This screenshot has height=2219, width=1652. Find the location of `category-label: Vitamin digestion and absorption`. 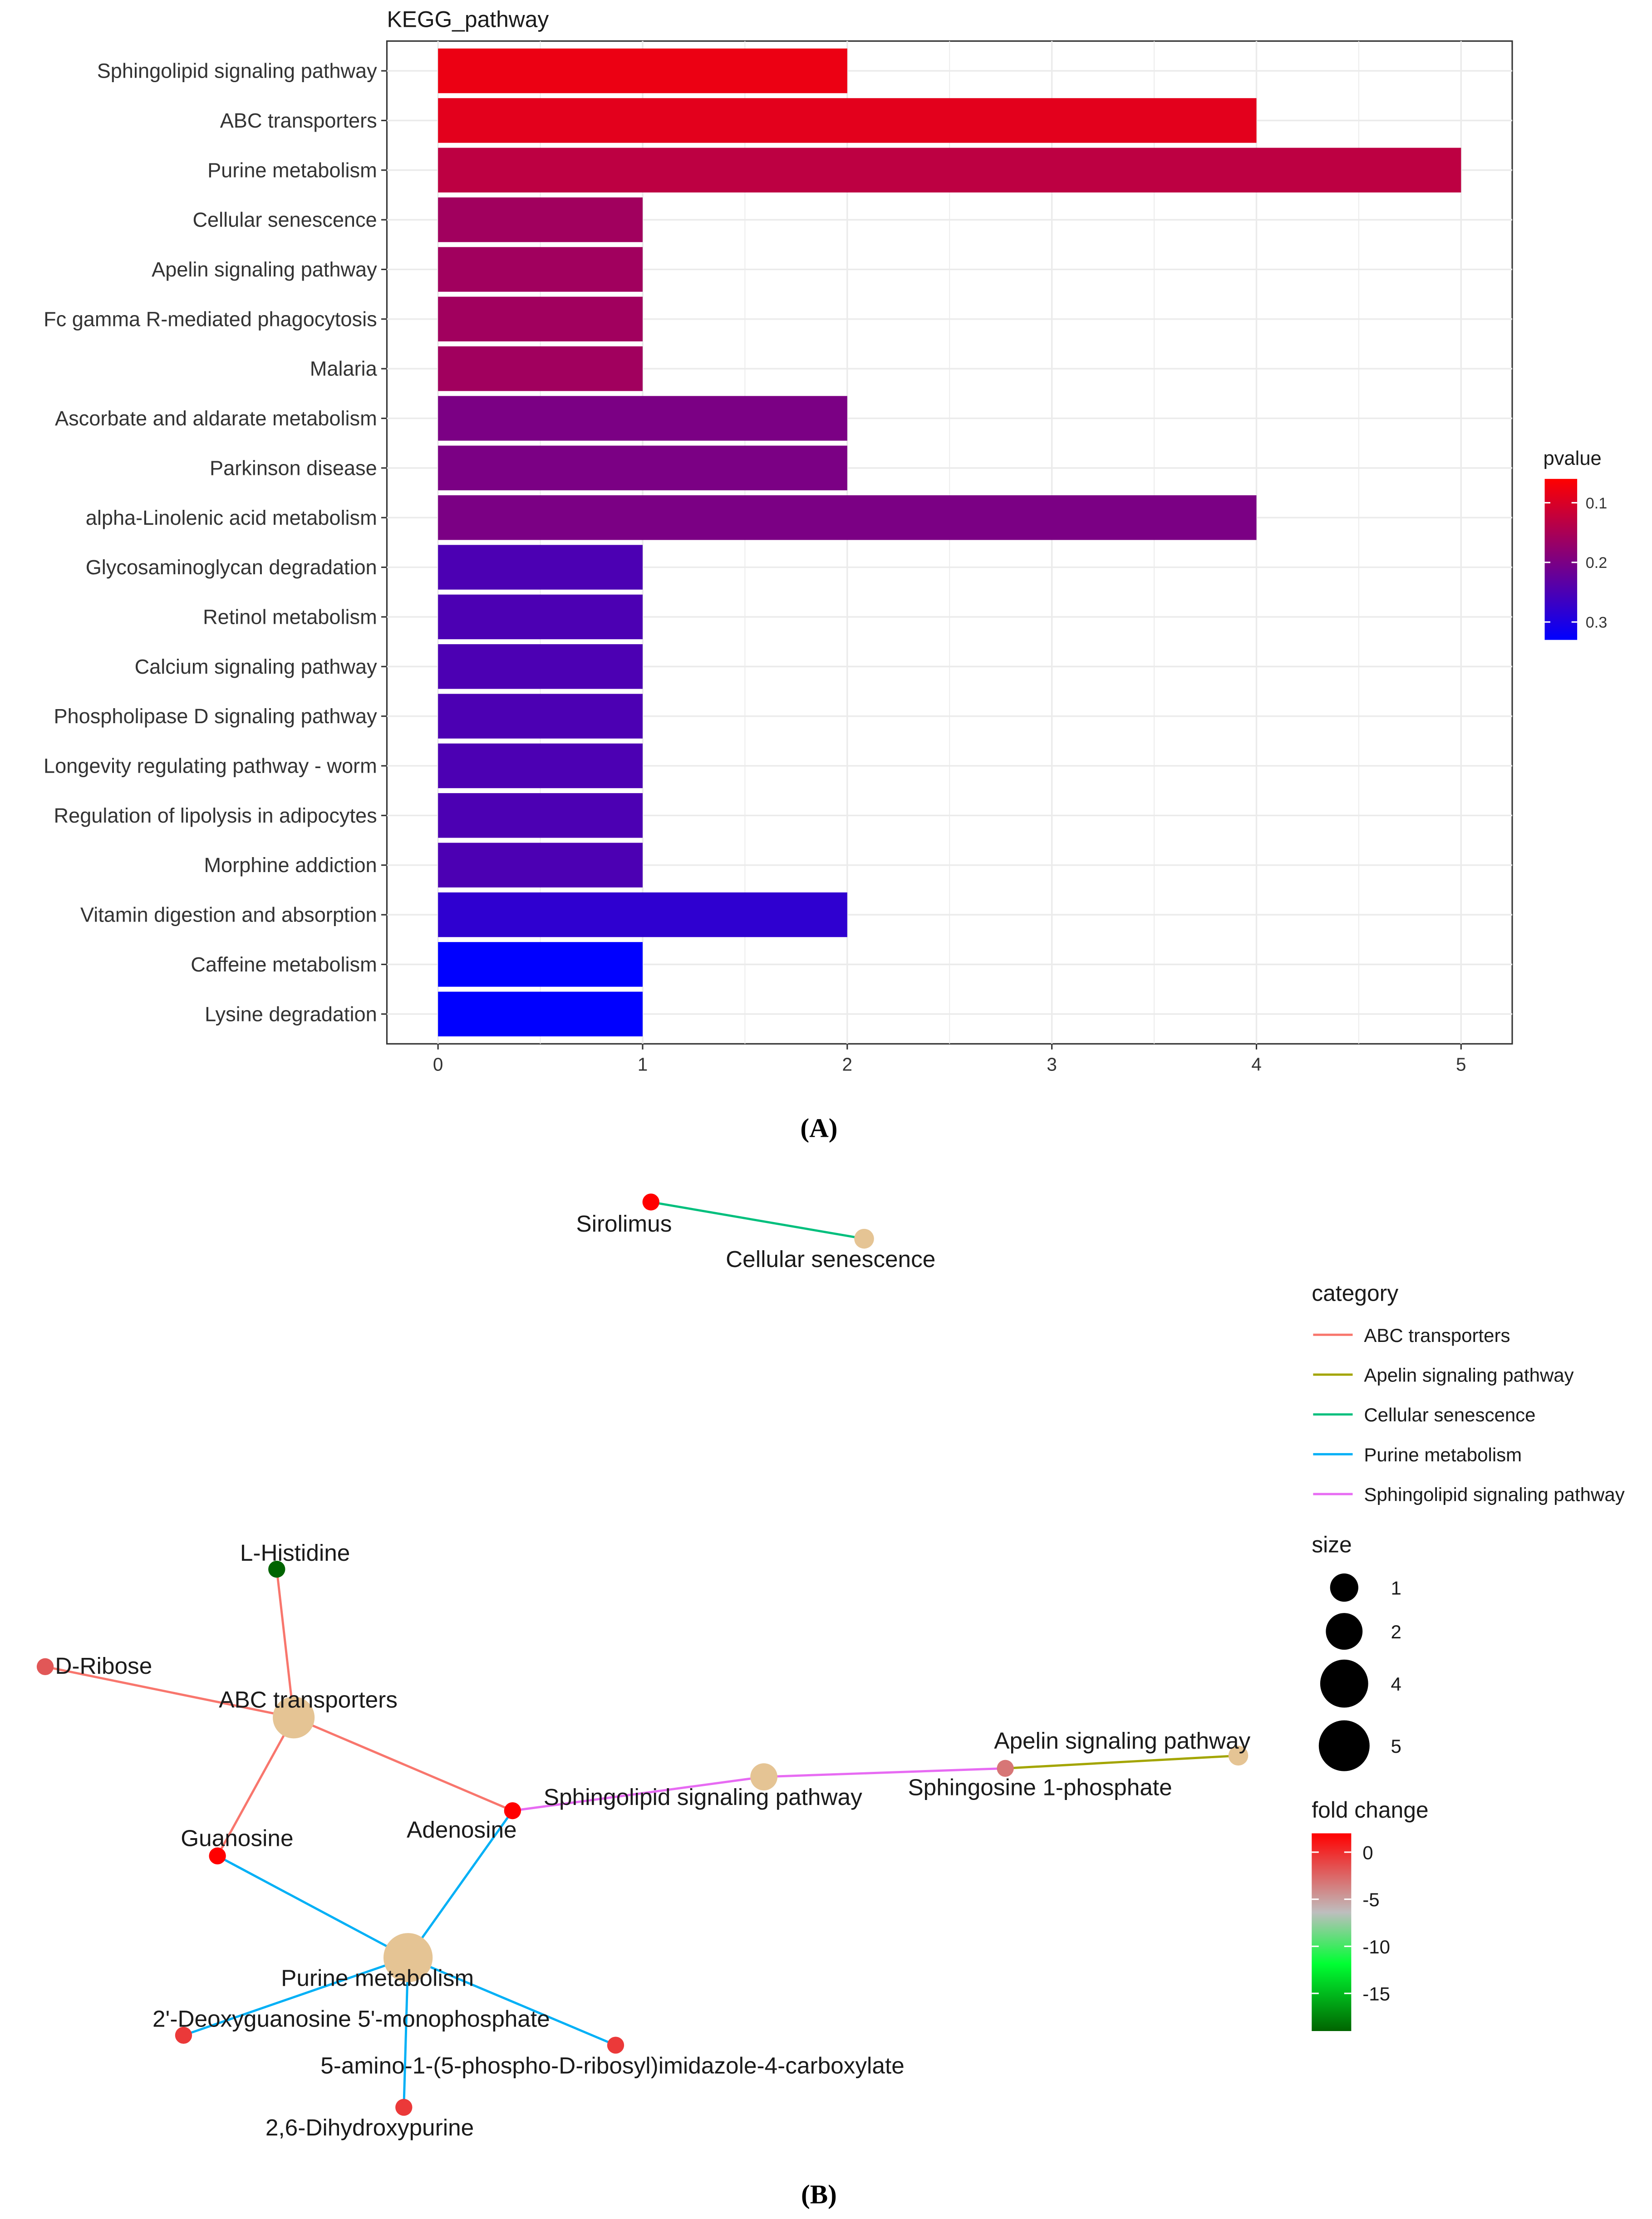

category-label: Vitamin digestion and absorption is located at coordinates (228, 915).